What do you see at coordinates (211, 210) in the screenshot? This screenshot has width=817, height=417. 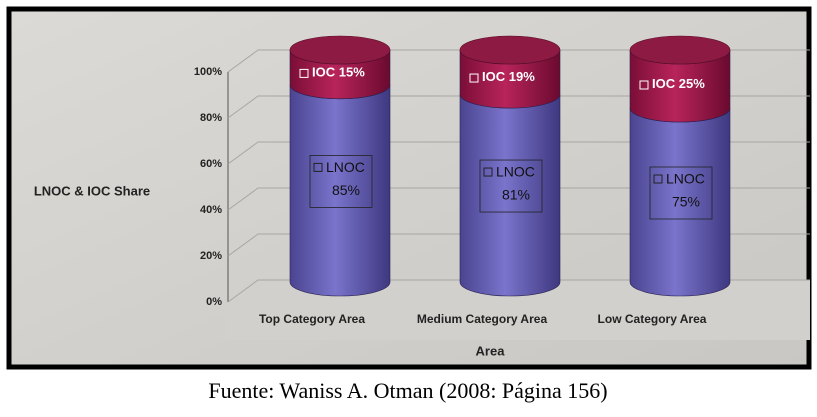 I see `y-tick-label: 40%` at bounding box center [211, 210].